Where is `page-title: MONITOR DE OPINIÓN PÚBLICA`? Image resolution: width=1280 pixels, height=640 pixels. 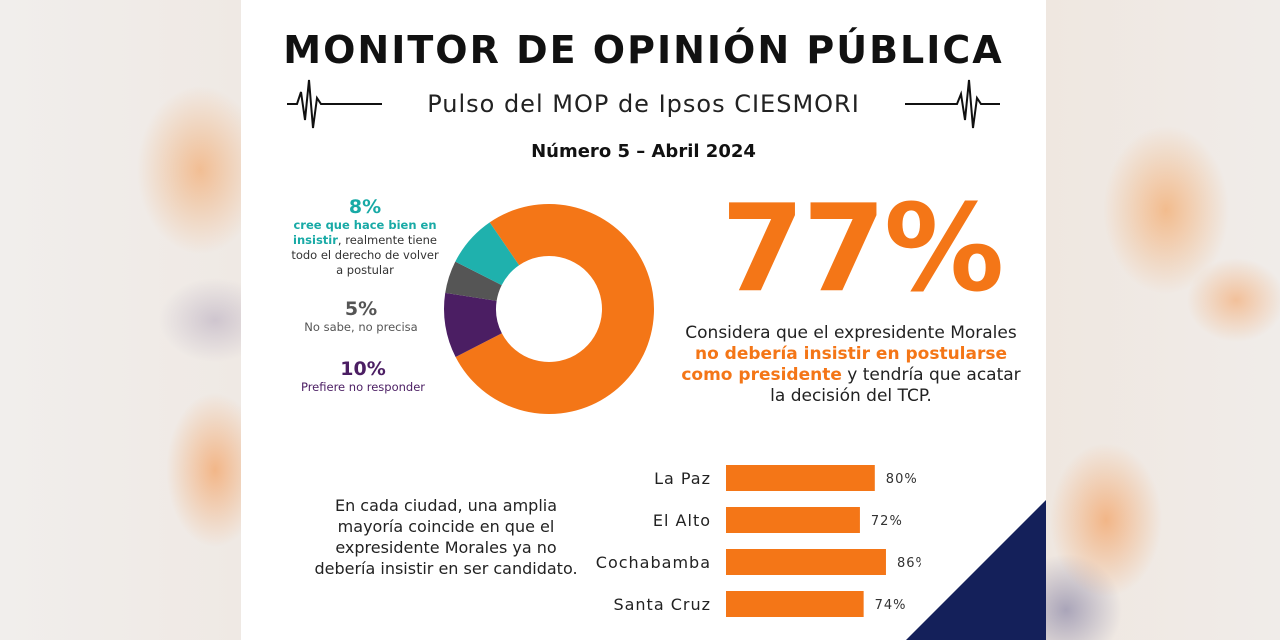 page-title: MONITOR DE OPINIÓN PÚBLICA is located at coordinates (643, 50).